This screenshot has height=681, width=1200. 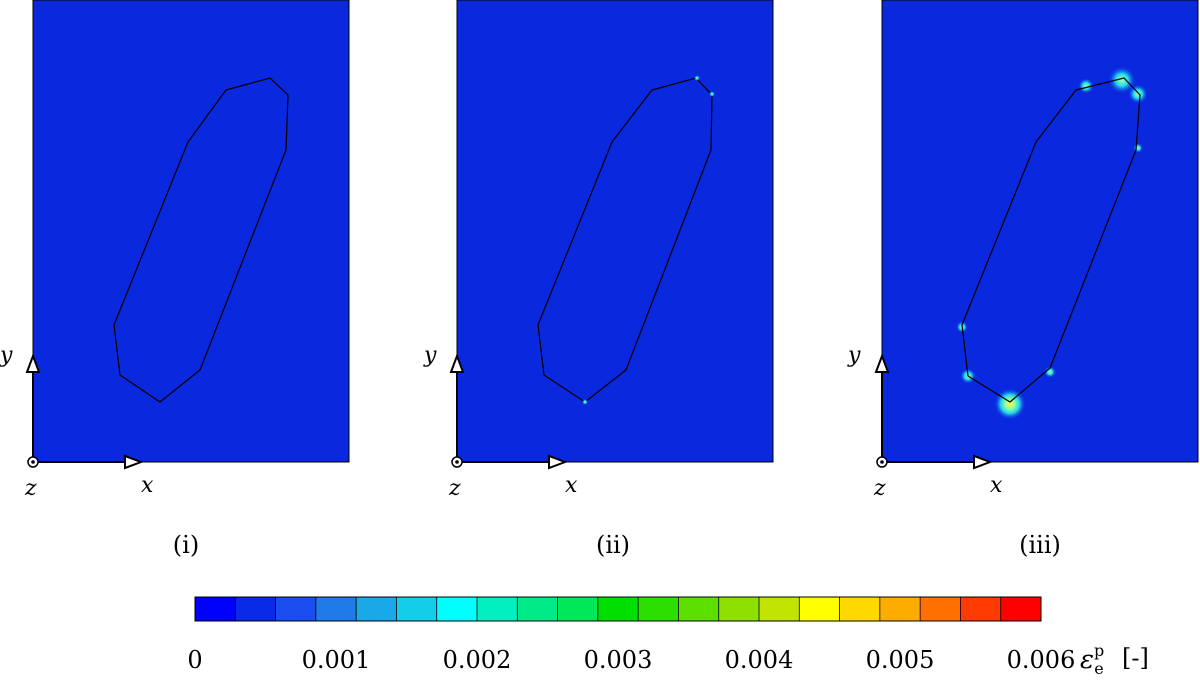 I want to click on colorbar-frame, so click(x=618, y=609).